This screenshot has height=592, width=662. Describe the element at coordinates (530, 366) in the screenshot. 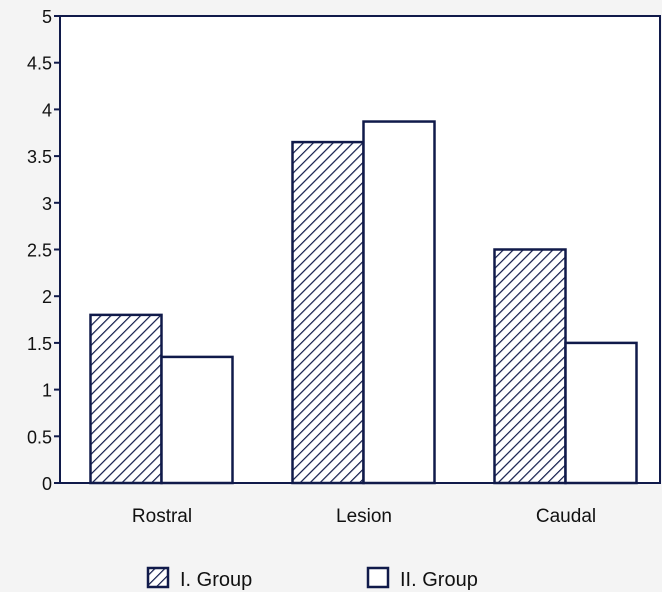

I see `bar-group-1-caudal` at that location.